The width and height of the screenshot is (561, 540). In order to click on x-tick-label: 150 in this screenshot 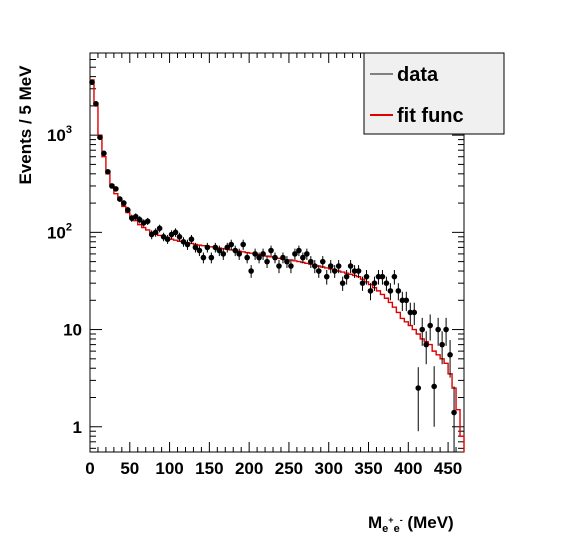, I will do `click(209, 468)`.